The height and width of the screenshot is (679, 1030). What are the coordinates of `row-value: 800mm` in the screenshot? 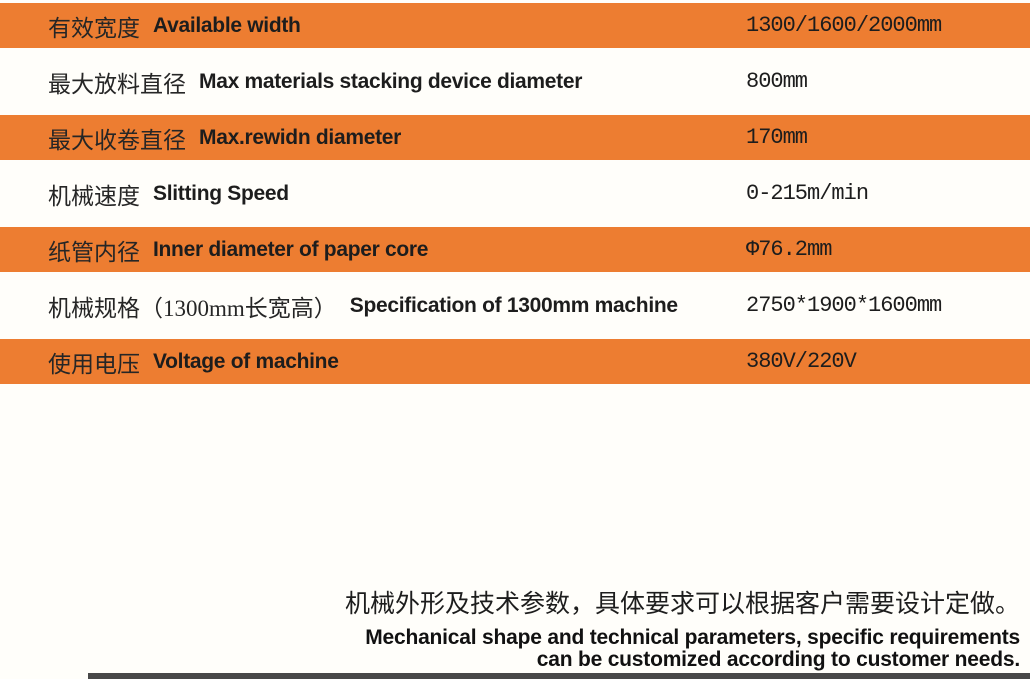 It's located at (777, 81).